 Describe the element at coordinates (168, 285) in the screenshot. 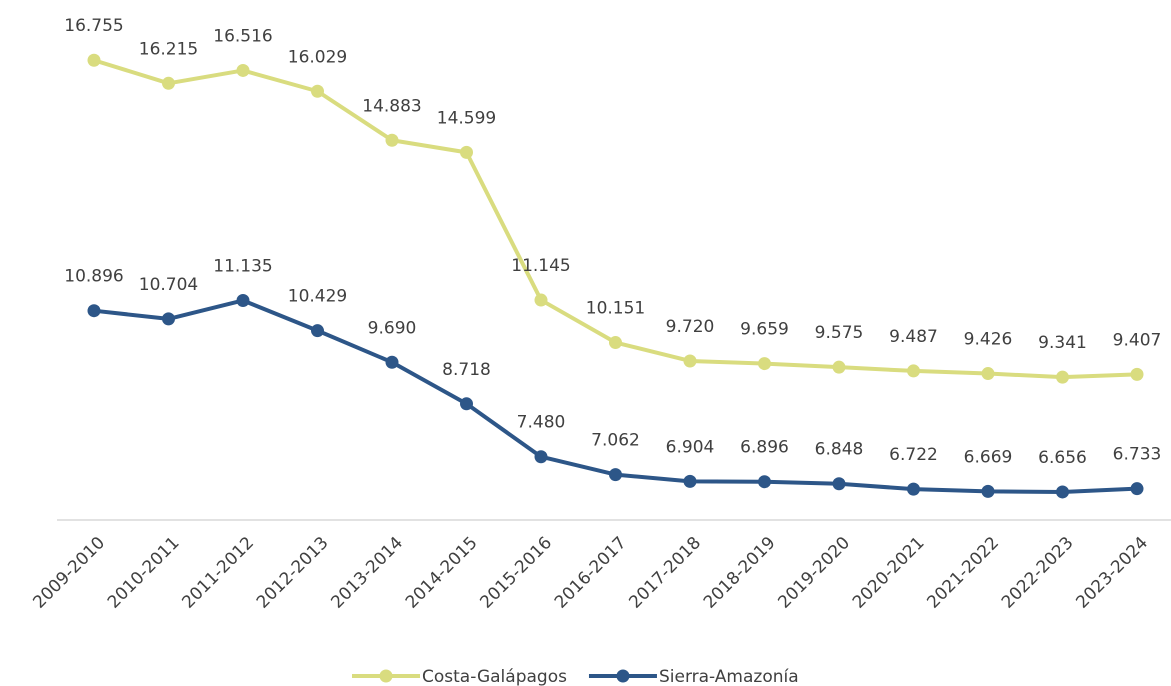

I see `data-label: 10.704` at that location.